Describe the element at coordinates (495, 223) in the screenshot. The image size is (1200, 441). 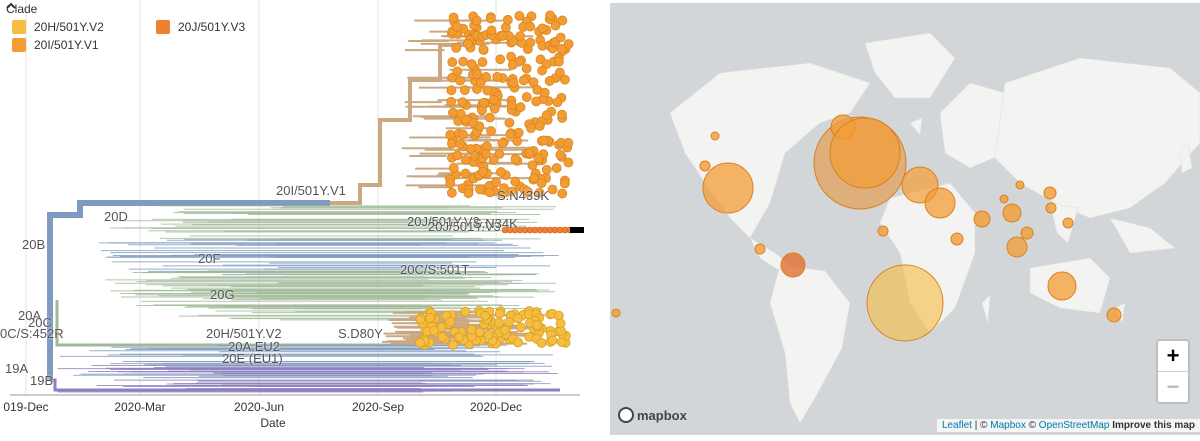
I see `clade-label: S.N34K` at that location.